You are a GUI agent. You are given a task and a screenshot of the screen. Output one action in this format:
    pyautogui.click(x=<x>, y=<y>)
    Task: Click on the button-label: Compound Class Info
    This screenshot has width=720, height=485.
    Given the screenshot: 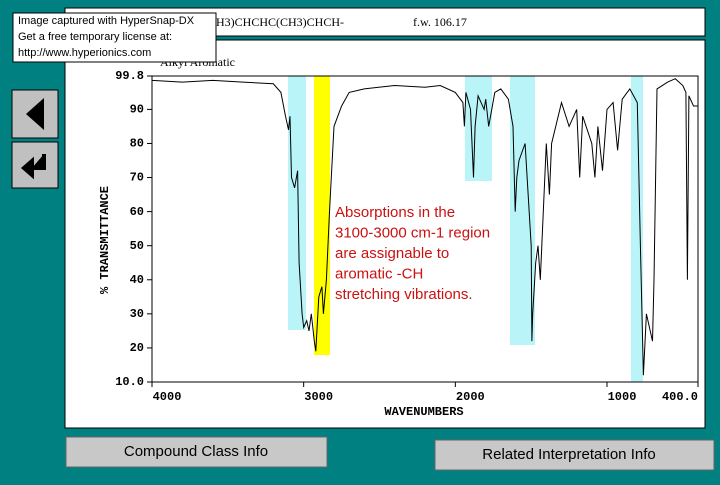 What is the action you would take?
    pyautogui.click(x=196, y=451)
    